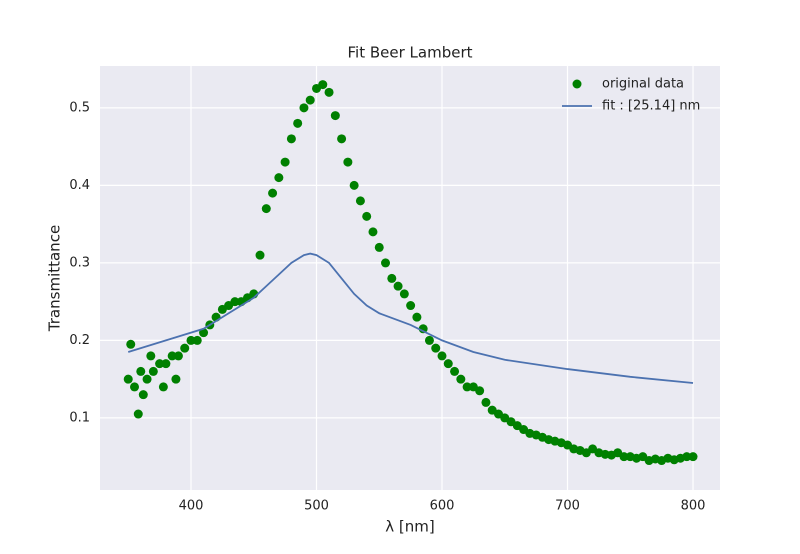  Describe the element at coordinates (79, 417) in the screenshot. I see `y-tick-label: 0.1` at that location.